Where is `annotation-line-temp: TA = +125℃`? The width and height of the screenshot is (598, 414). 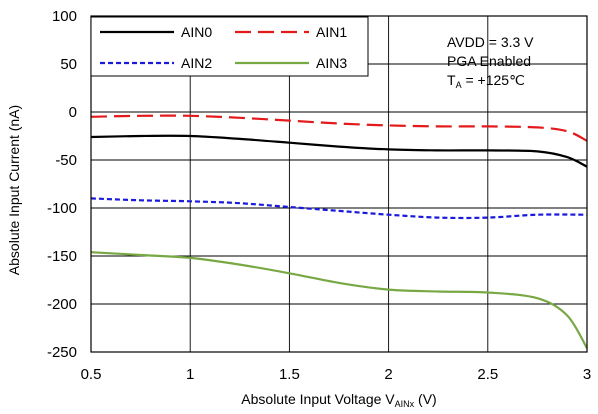 annotation-line-temp: TA = +125℃ is located at coordinates (486, 81).